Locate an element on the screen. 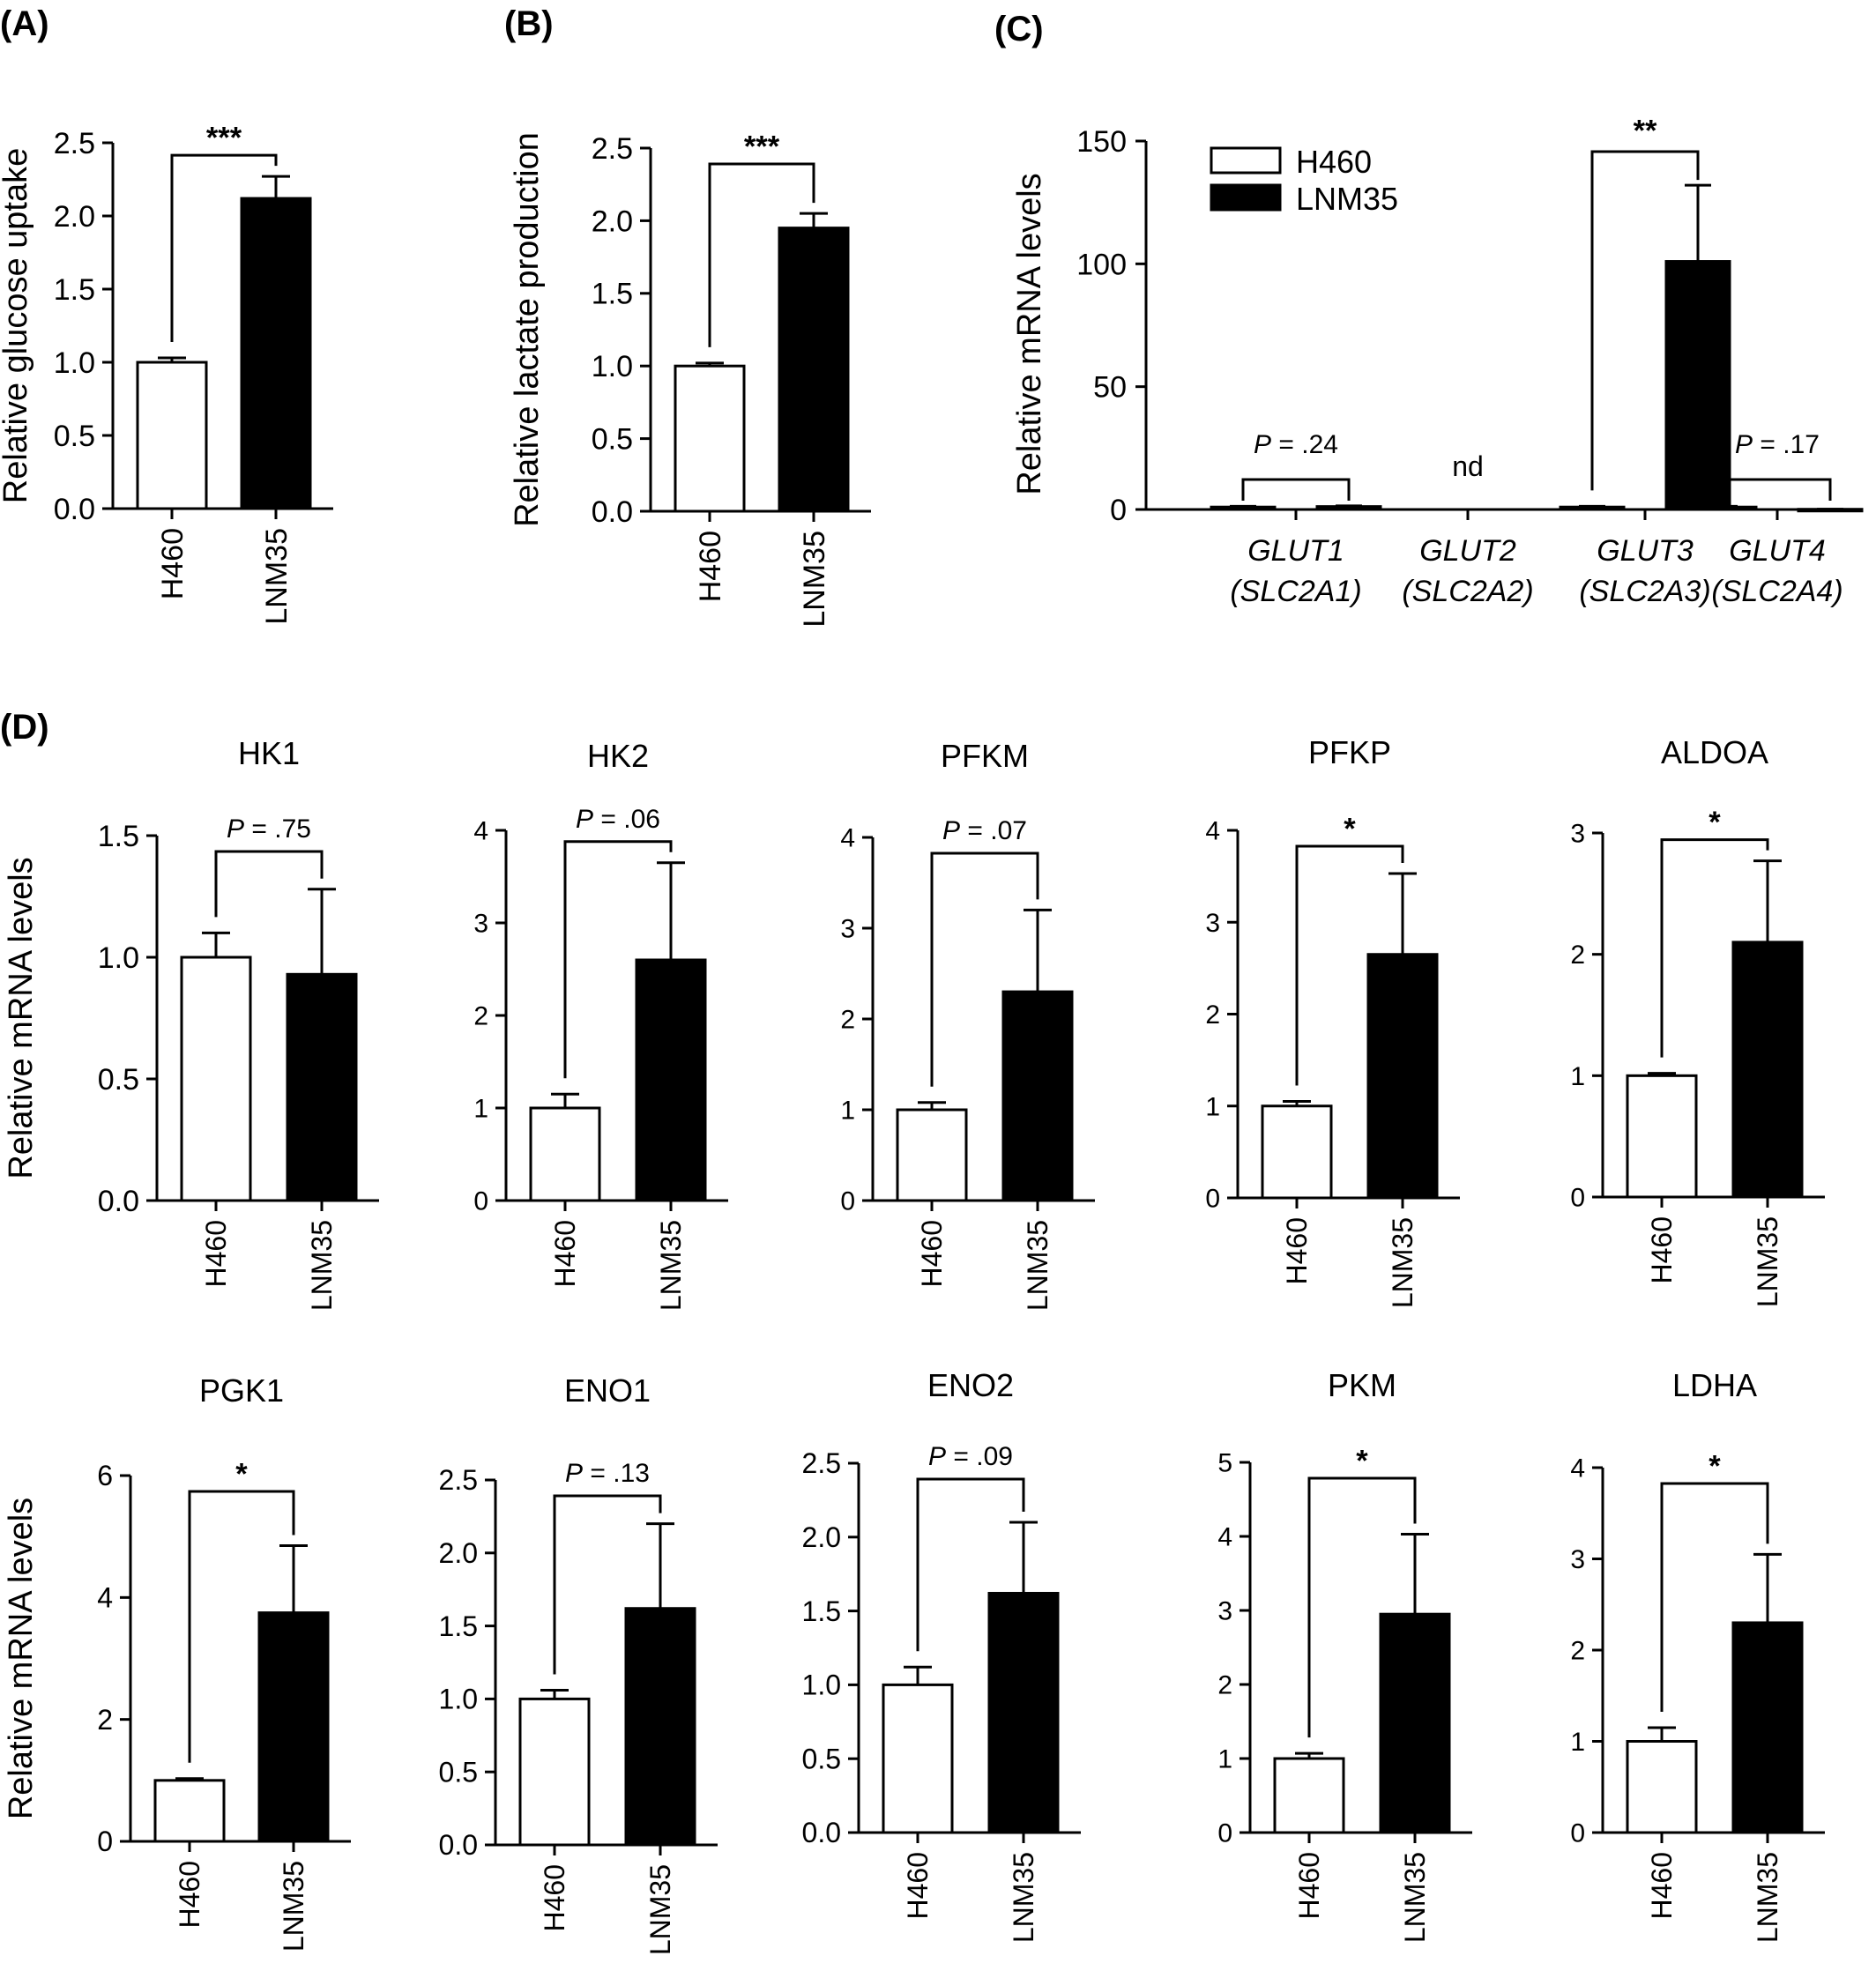  not-detected-label: nd is located at coordinates (1468, 466).